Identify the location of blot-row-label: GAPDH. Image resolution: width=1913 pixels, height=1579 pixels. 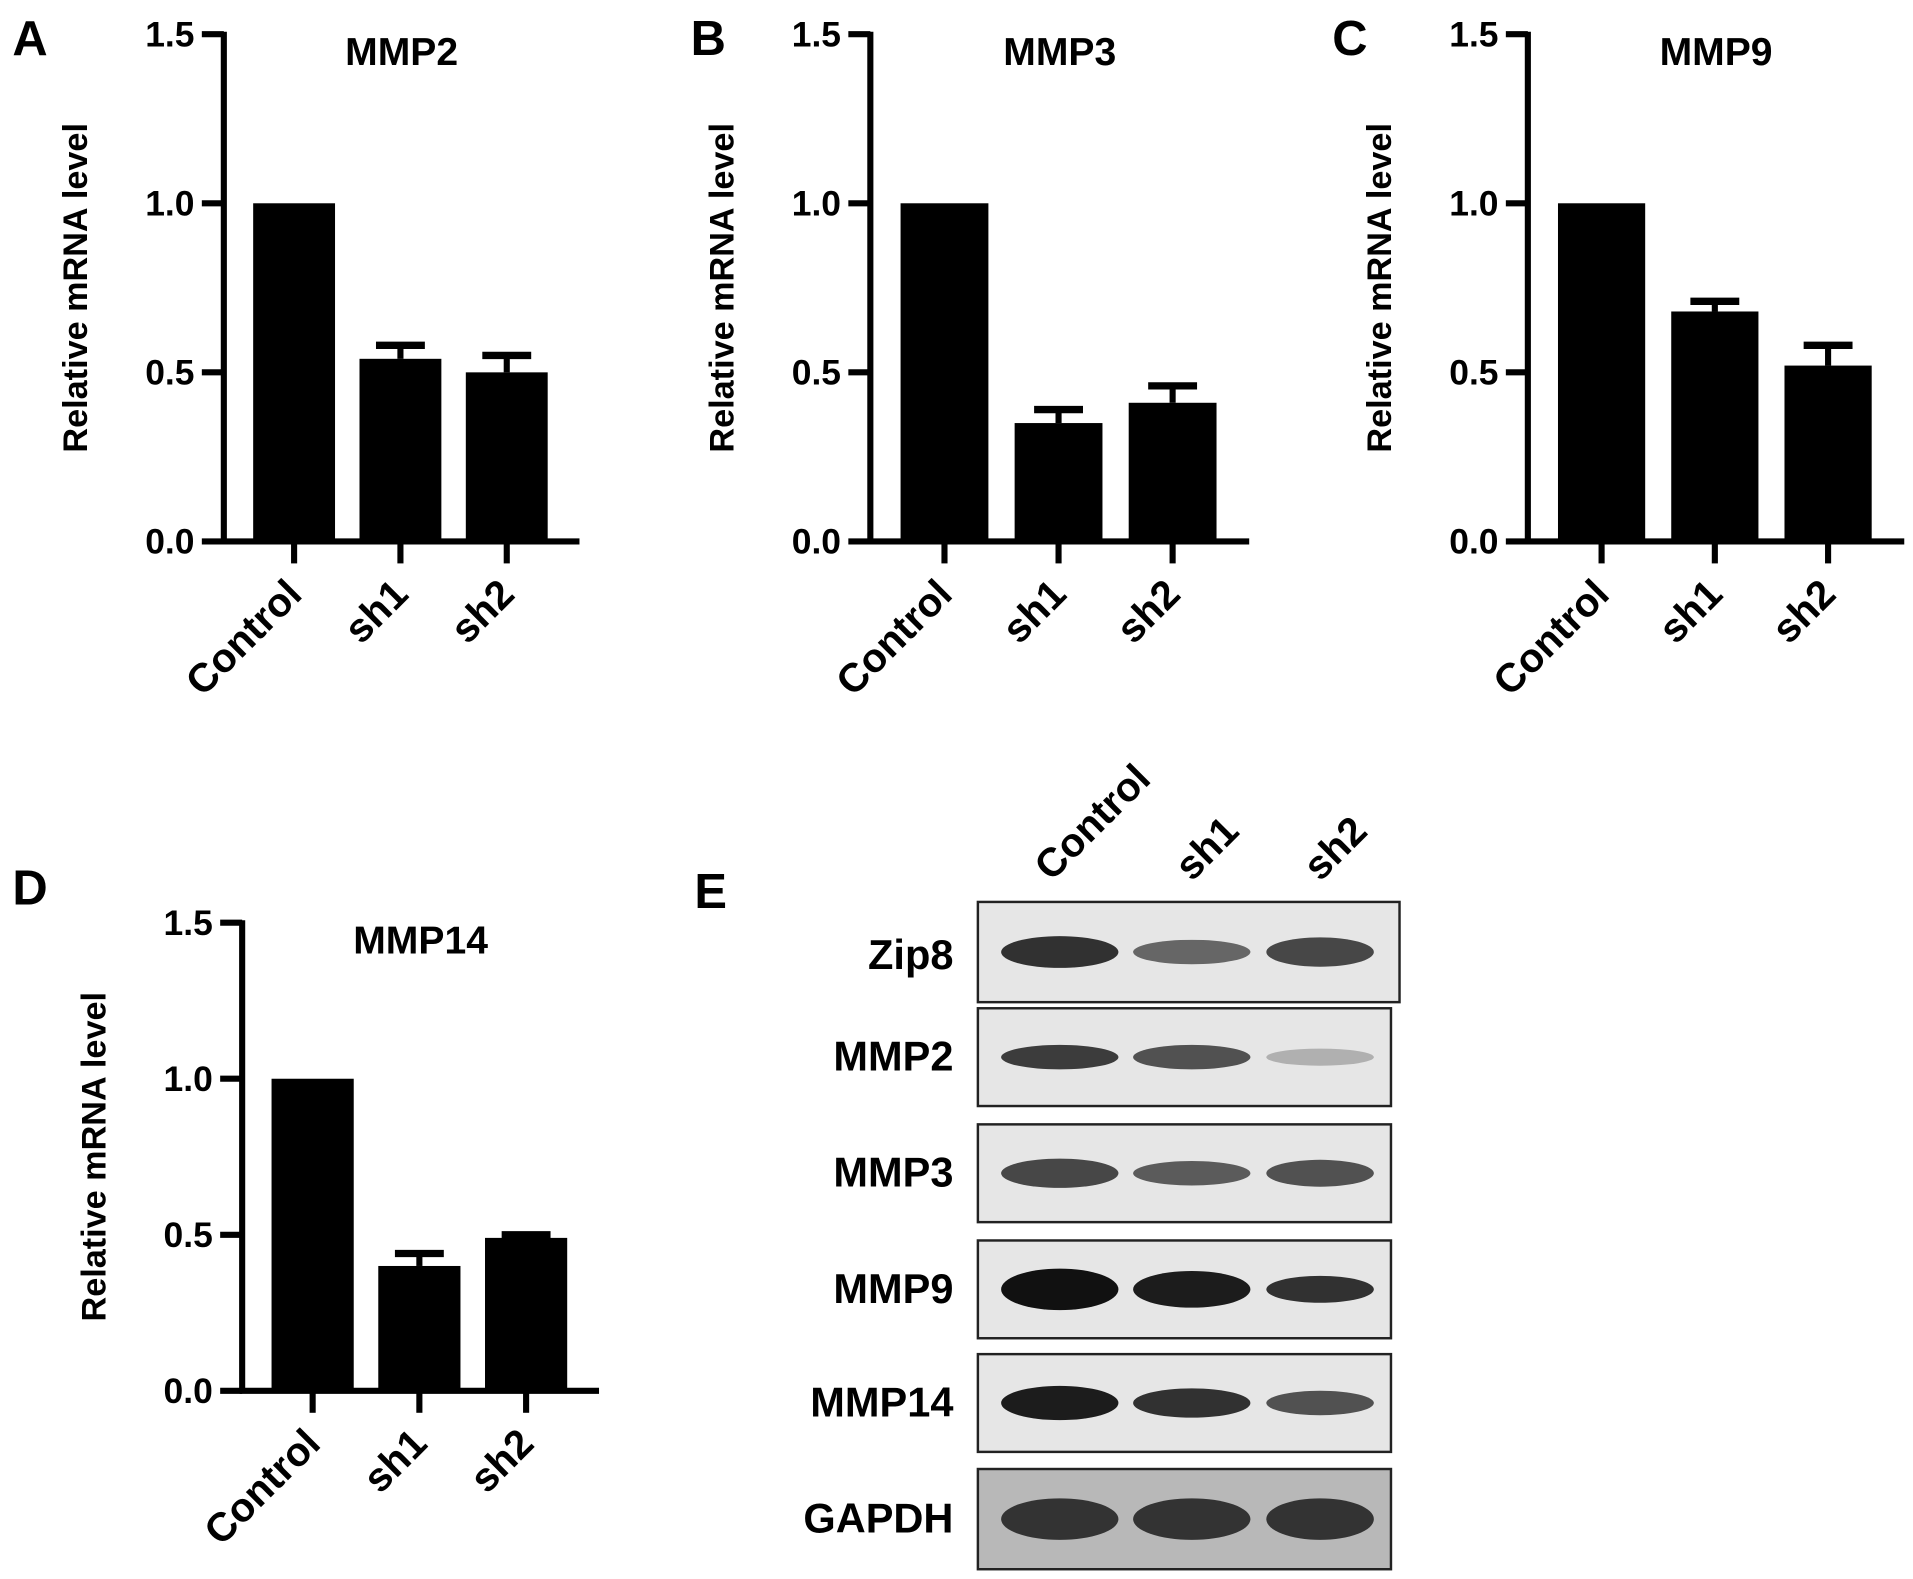
(878, 1518).